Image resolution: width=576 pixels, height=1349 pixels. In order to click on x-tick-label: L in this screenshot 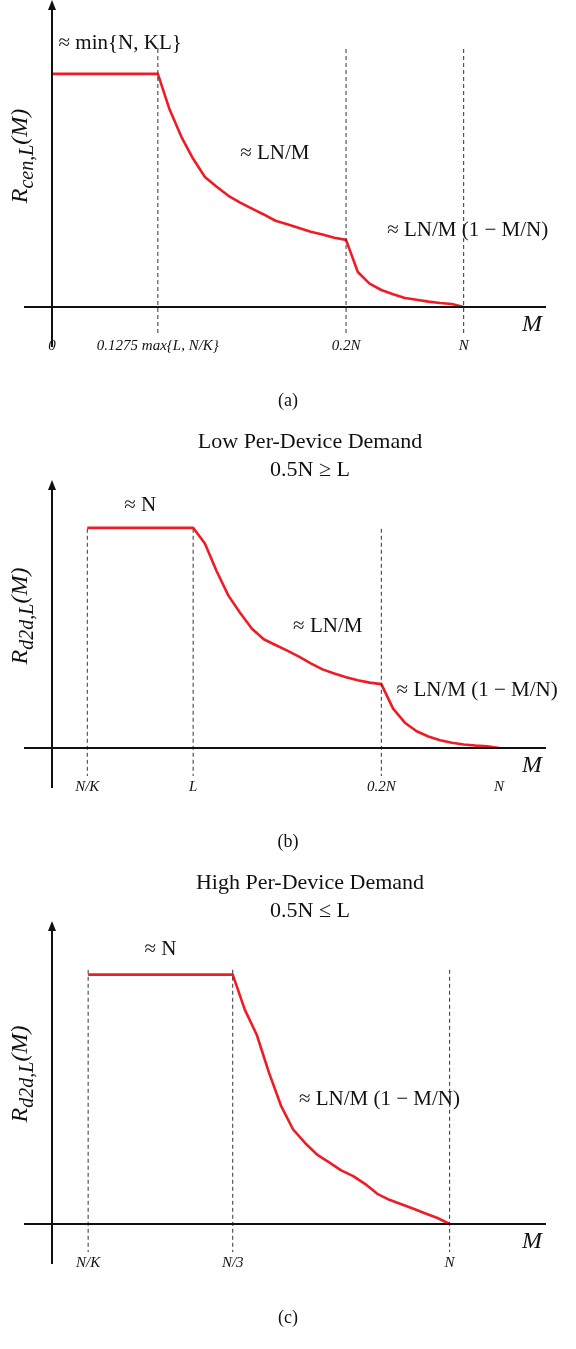, I will do `click(192, 785)`.